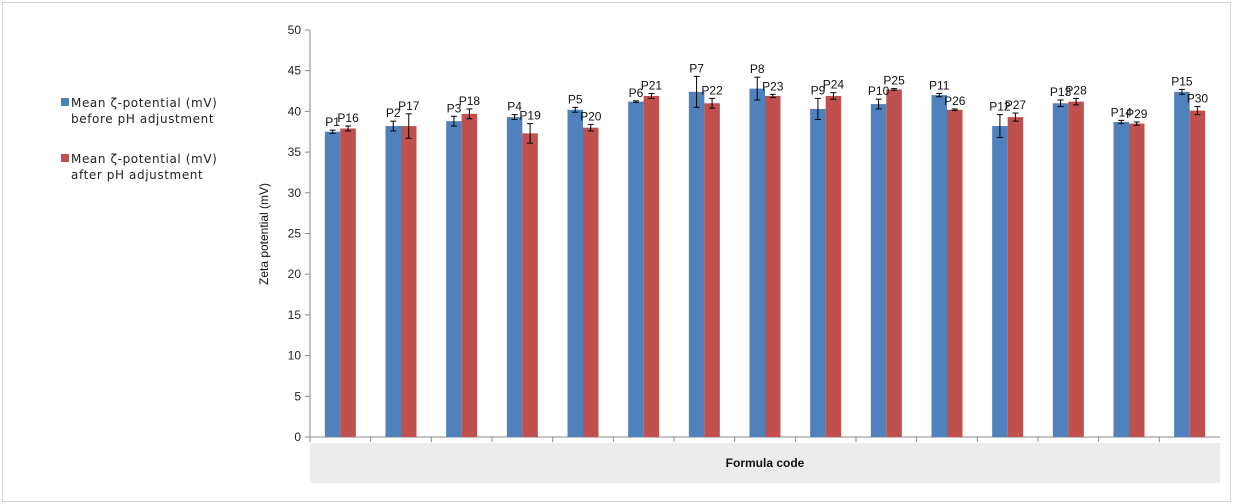  Describe the element at coordinates (591, 116) in the screenshot. I see `data-label: P20` at that location.